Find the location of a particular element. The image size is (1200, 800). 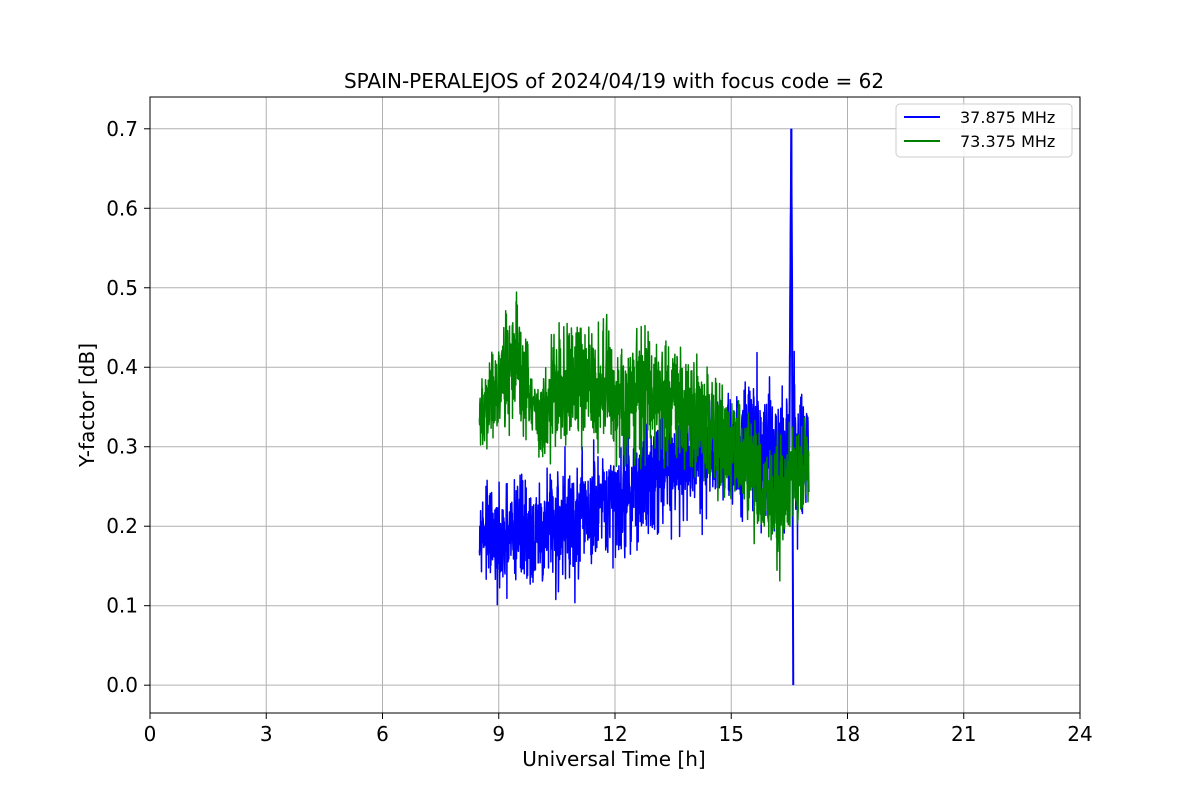

y-tick-label: 0.7 is located at coordinates (122, 129).